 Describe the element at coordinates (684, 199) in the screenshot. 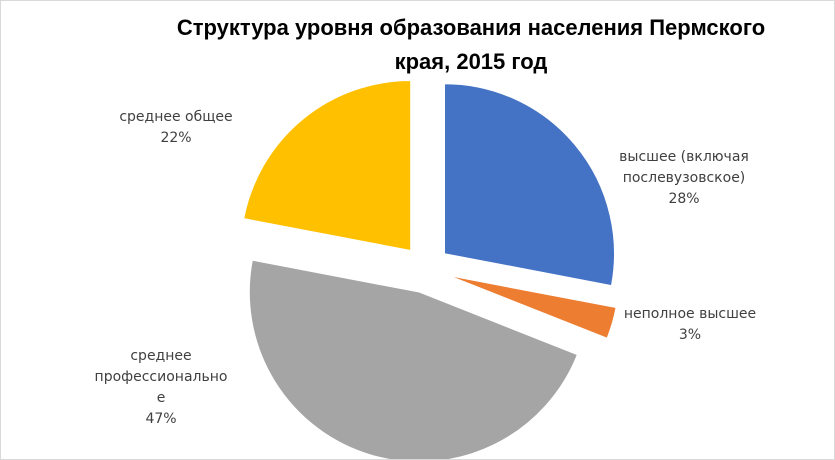

I see `data-label-higher-value: 28%` at that location.